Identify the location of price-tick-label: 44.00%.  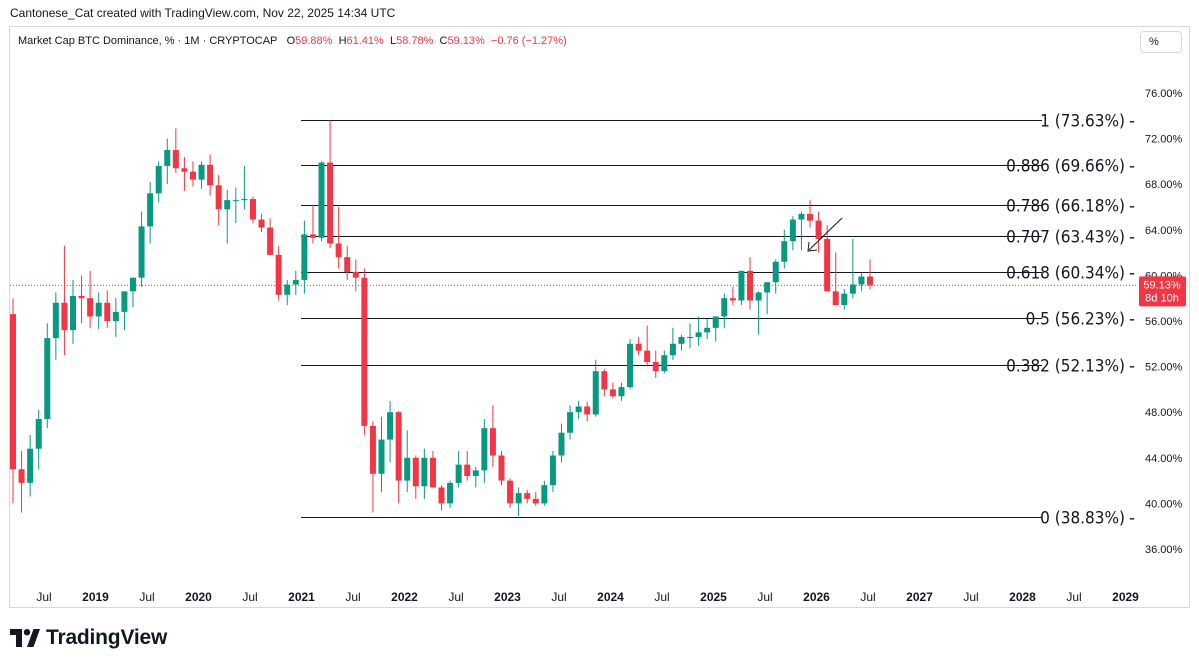
(1164, 459).